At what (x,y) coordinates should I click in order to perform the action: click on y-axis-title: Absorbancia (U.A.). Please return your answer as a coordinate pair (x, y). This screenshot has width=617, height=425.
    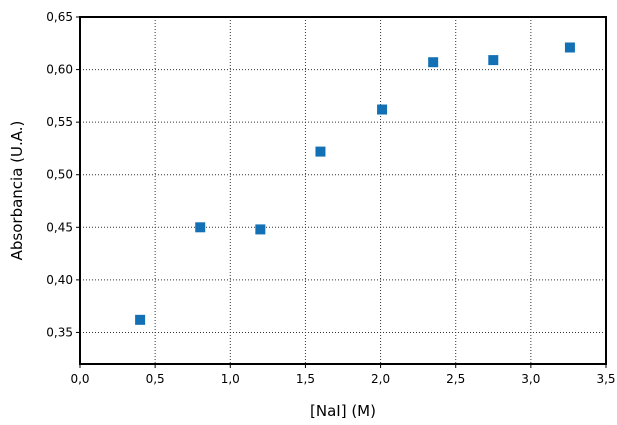
    Looking at the image, I should click on (17, 191).